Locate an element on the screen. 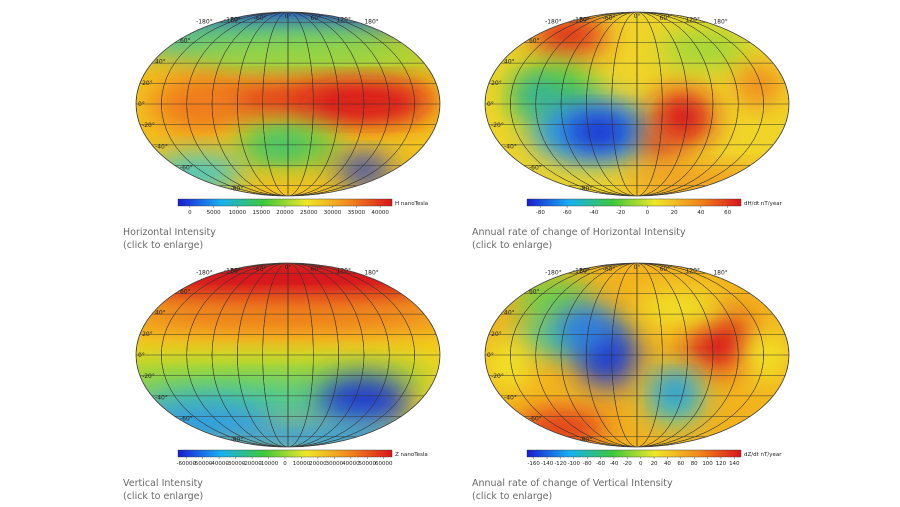  colorbar-tick-label: -120 is located at coordinates (560, 464).